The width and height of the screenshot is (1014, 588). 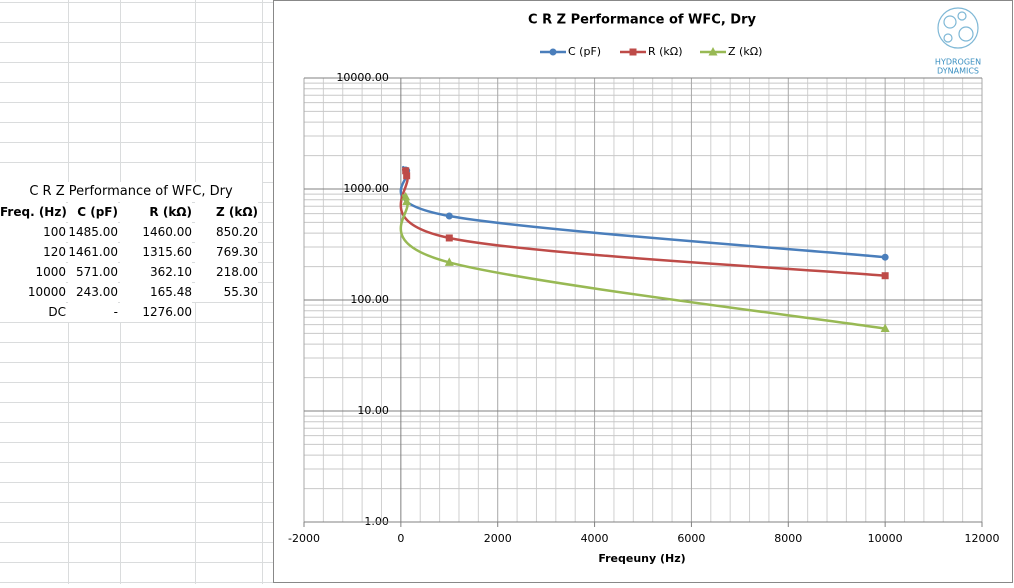 What do you see at coordinates (33, 312) in the screenshot?
I see `table-cell: DC` at bounding box center [33, 312].